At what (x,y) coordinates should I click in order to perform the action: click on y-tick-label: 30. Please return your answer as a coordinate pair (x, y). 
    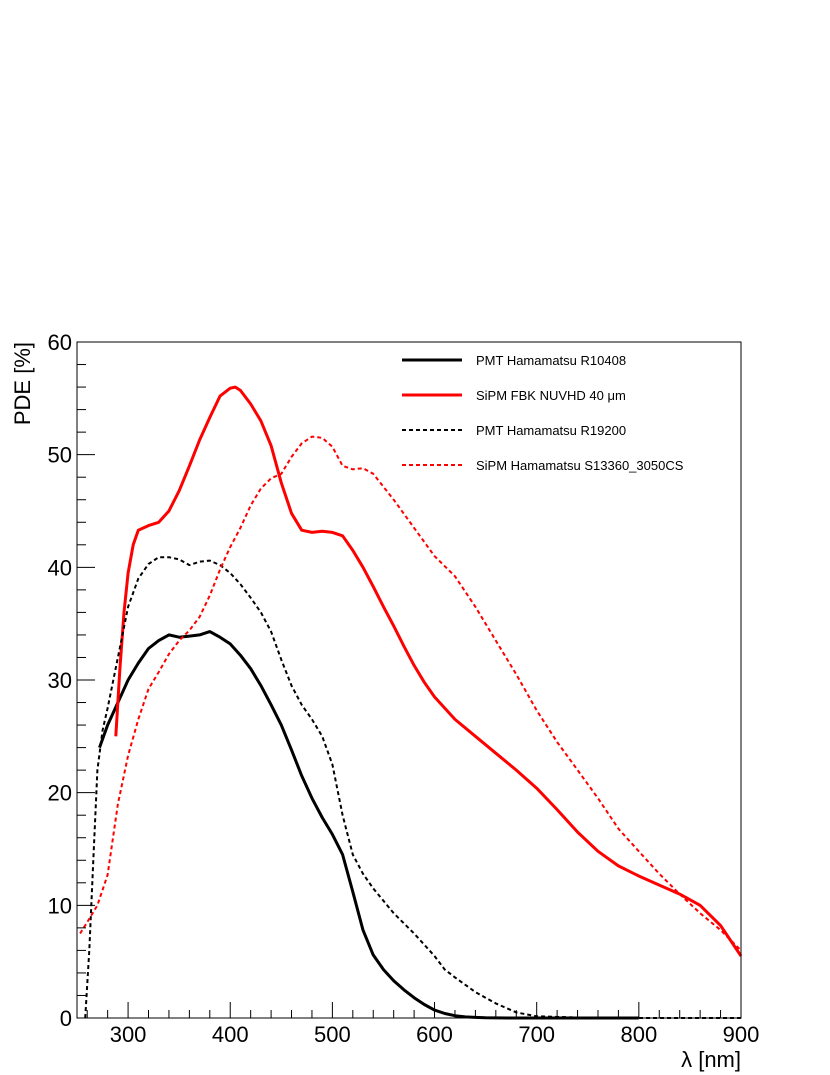
    Looking at the image, I should click on (60, 680).